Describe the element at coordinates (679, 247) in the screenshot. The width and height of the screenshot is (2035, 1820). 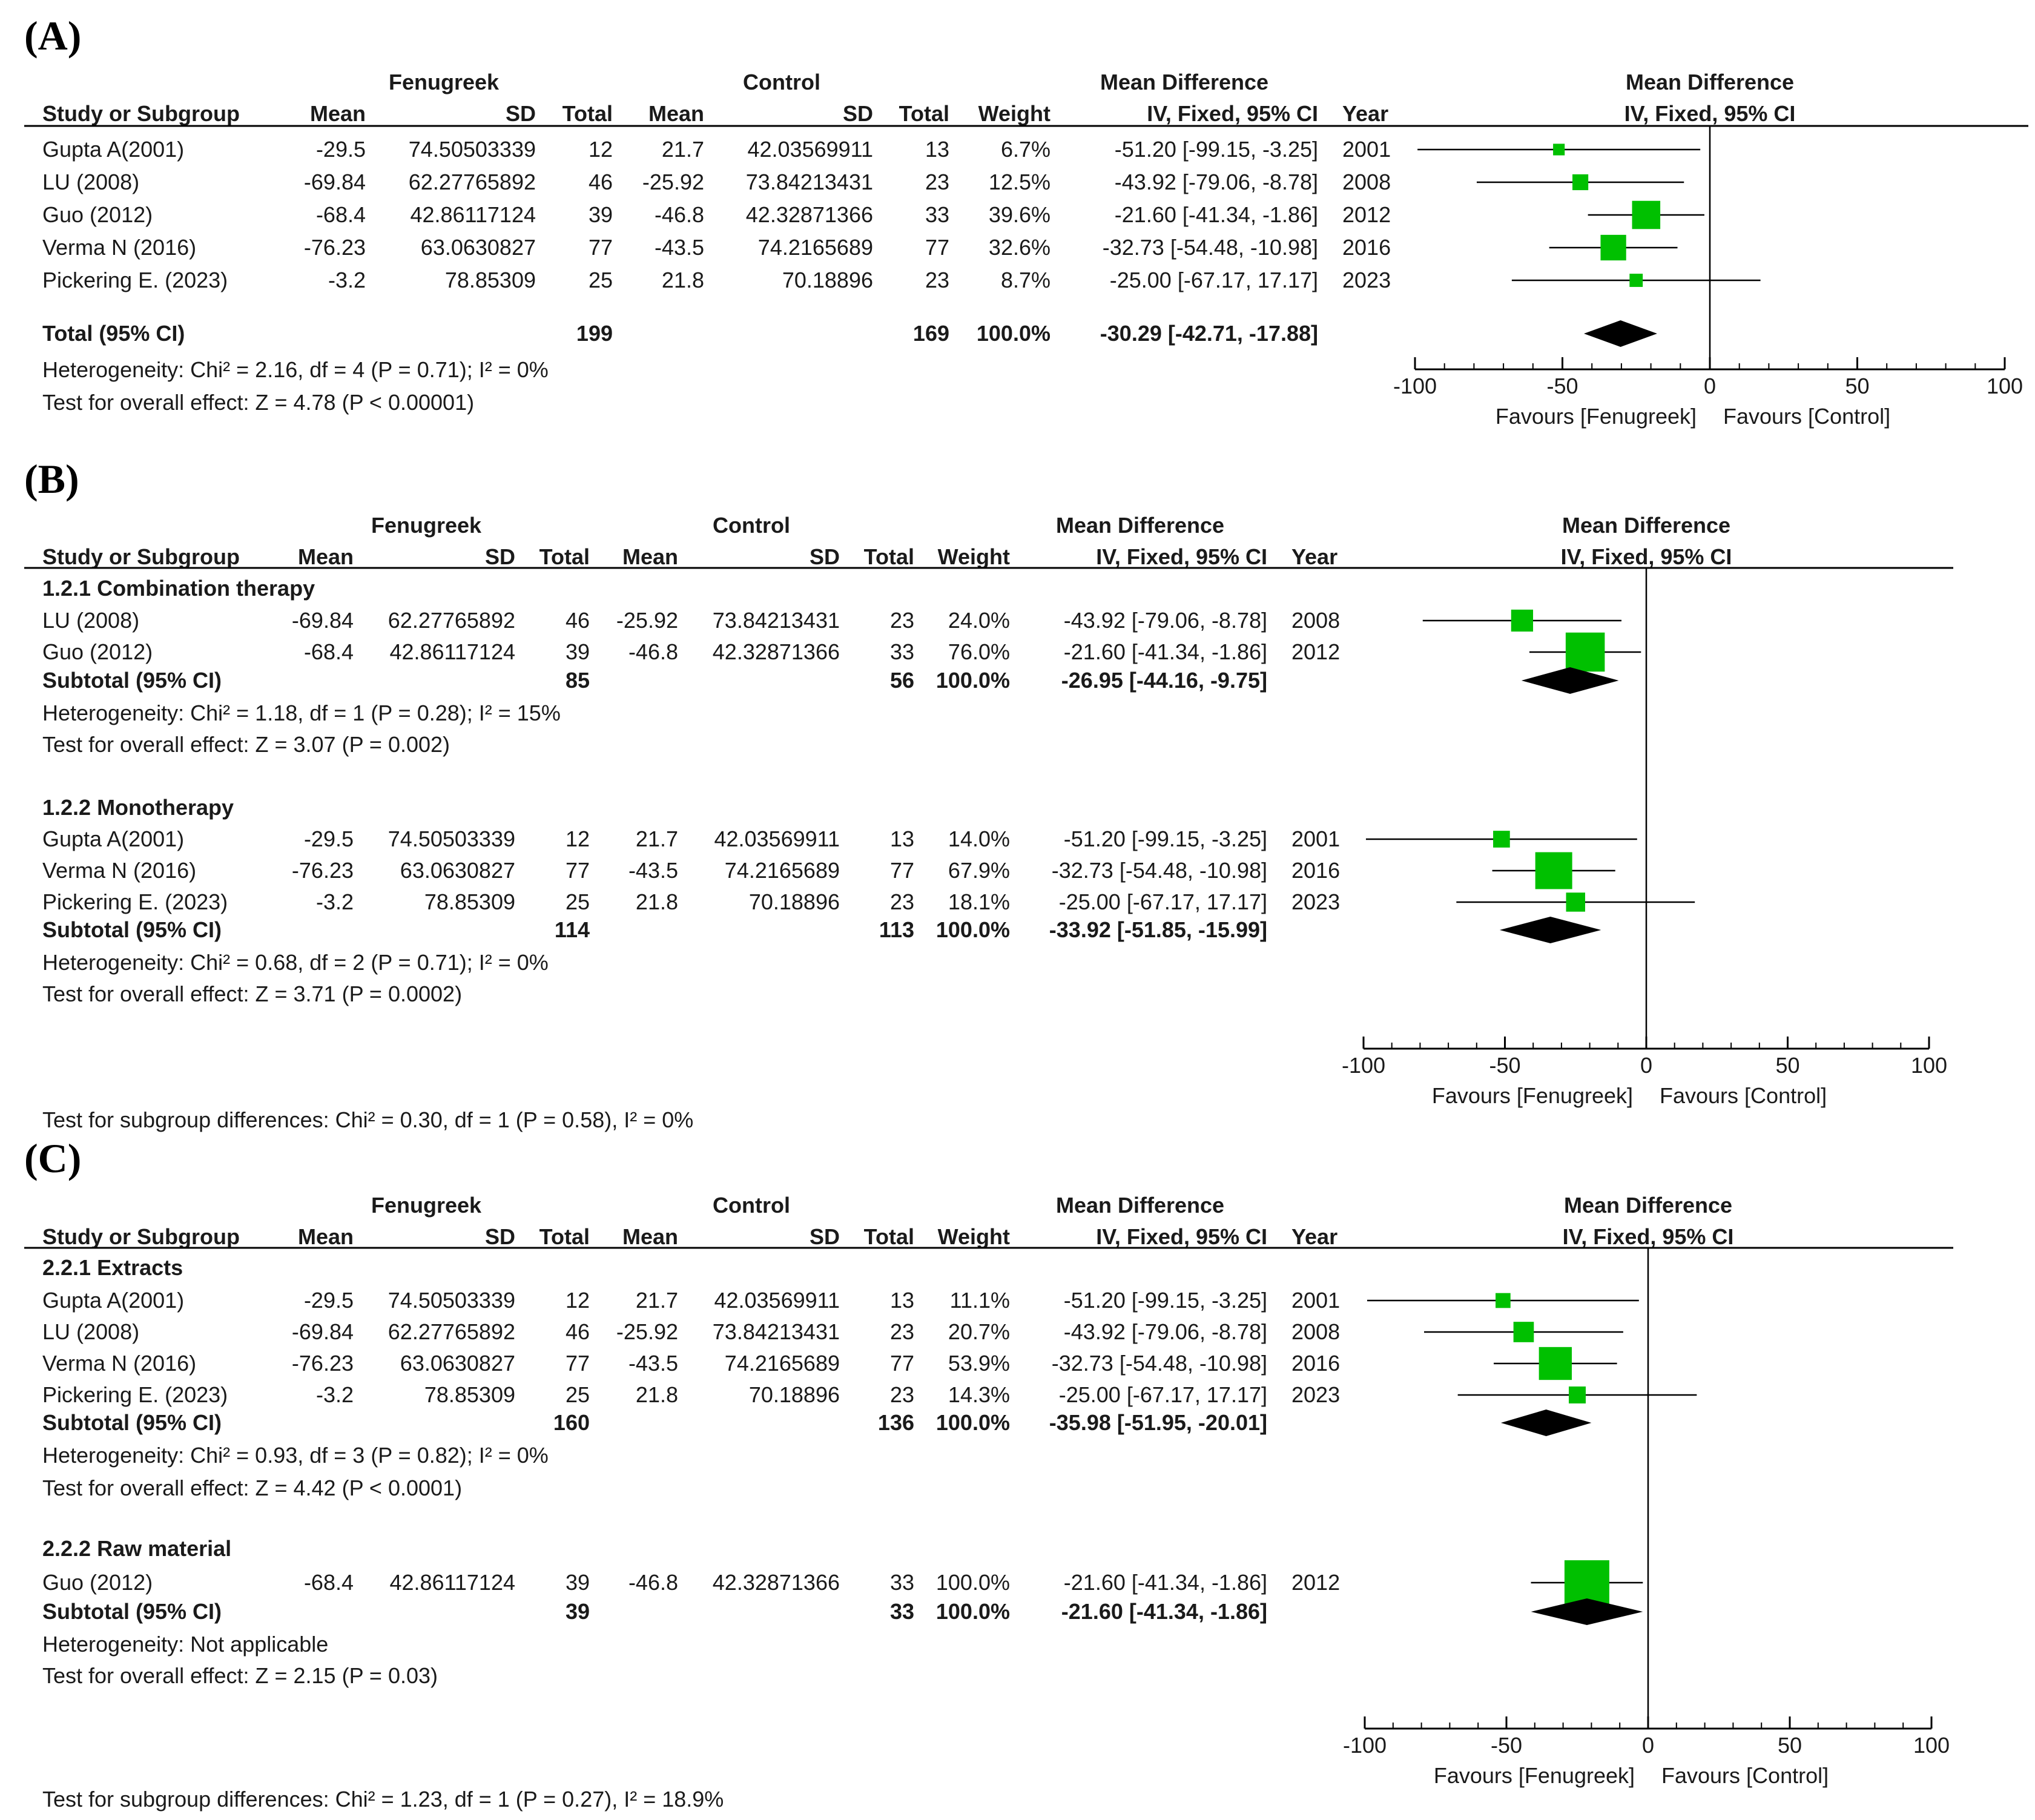
I see `control-mean: -43.5` at that location.